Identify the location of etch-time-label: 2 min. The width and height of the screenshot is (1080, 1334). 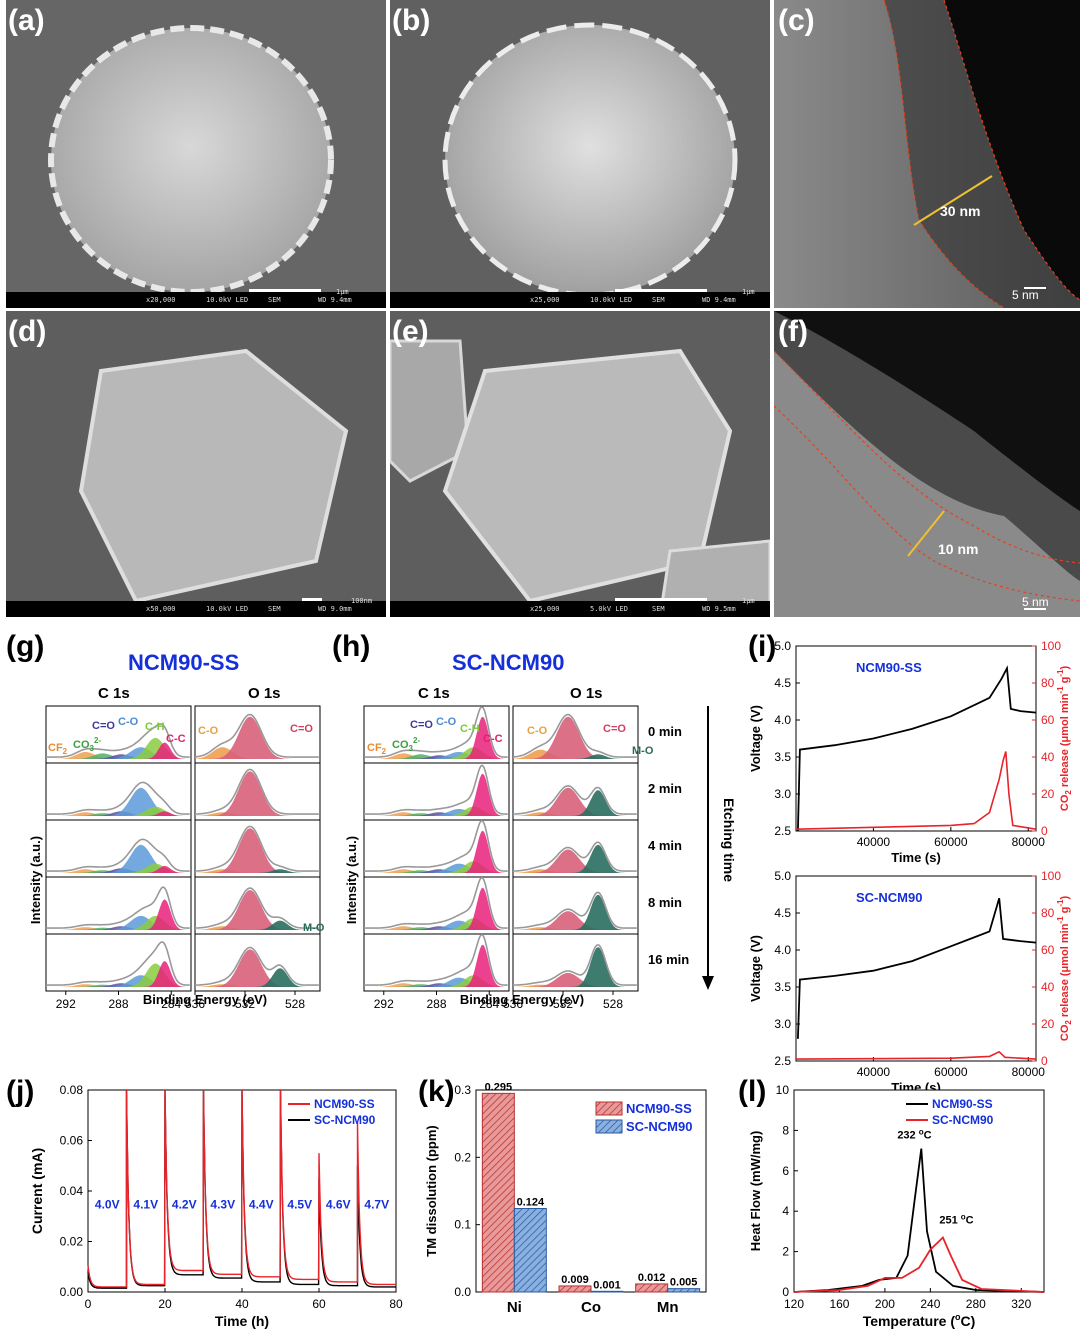
(665, 788).